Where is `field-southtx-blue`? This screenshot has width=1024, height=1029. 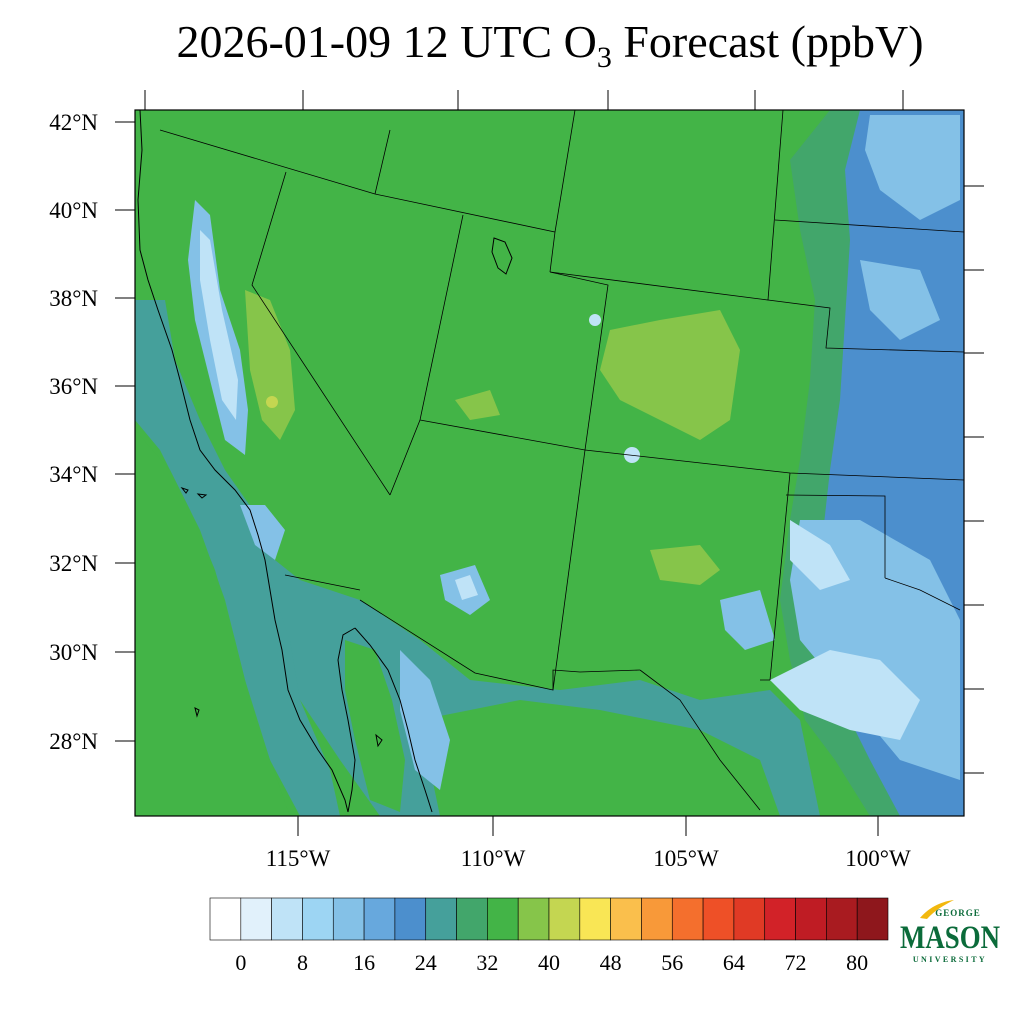
field-southtx-blue is located at coordinates (747, 620).